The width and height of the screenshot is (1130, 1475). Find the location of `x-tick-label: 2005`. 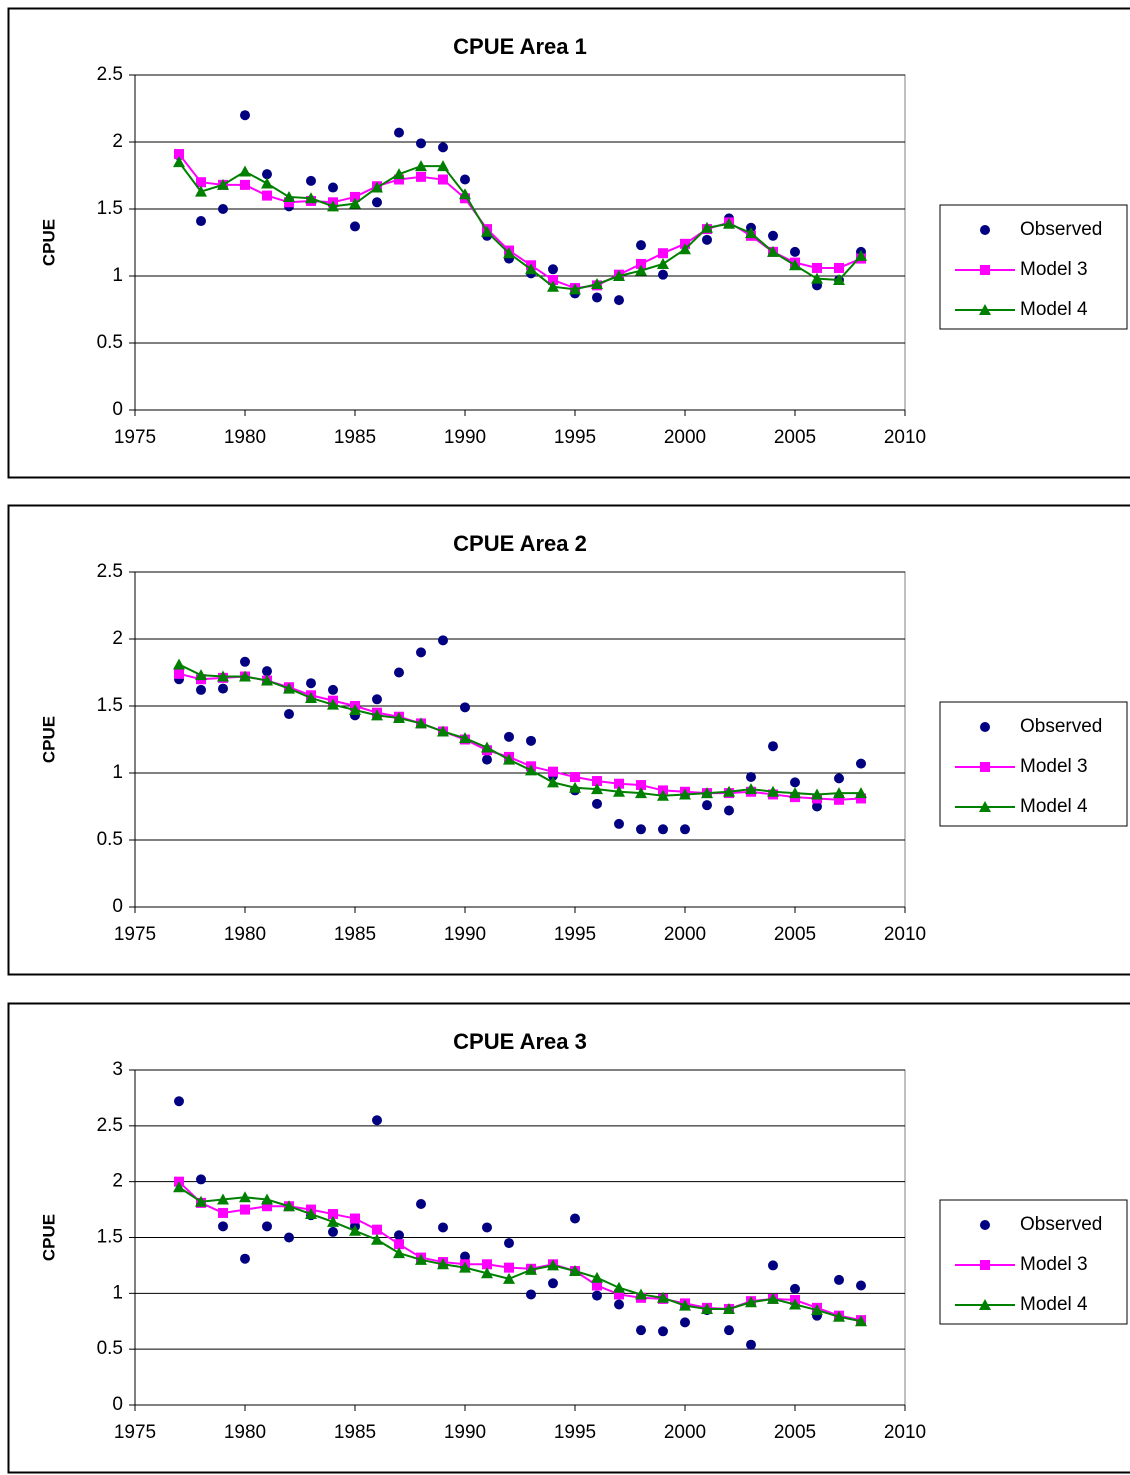

x-tick-label: 2005 is located at coordinates (795, 437).